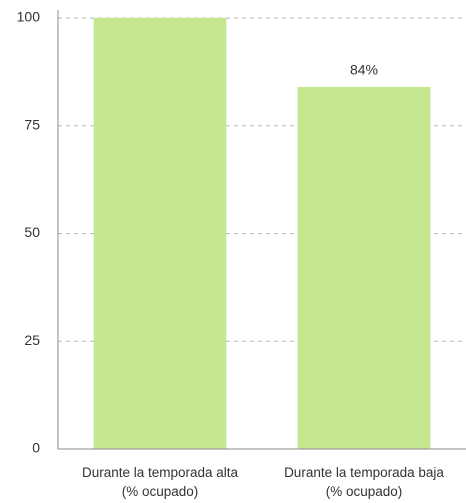  What do you see at coordinates (364, 70) in the screenshot?
I see `data-label: 84%` at bounding box center [364, 70].